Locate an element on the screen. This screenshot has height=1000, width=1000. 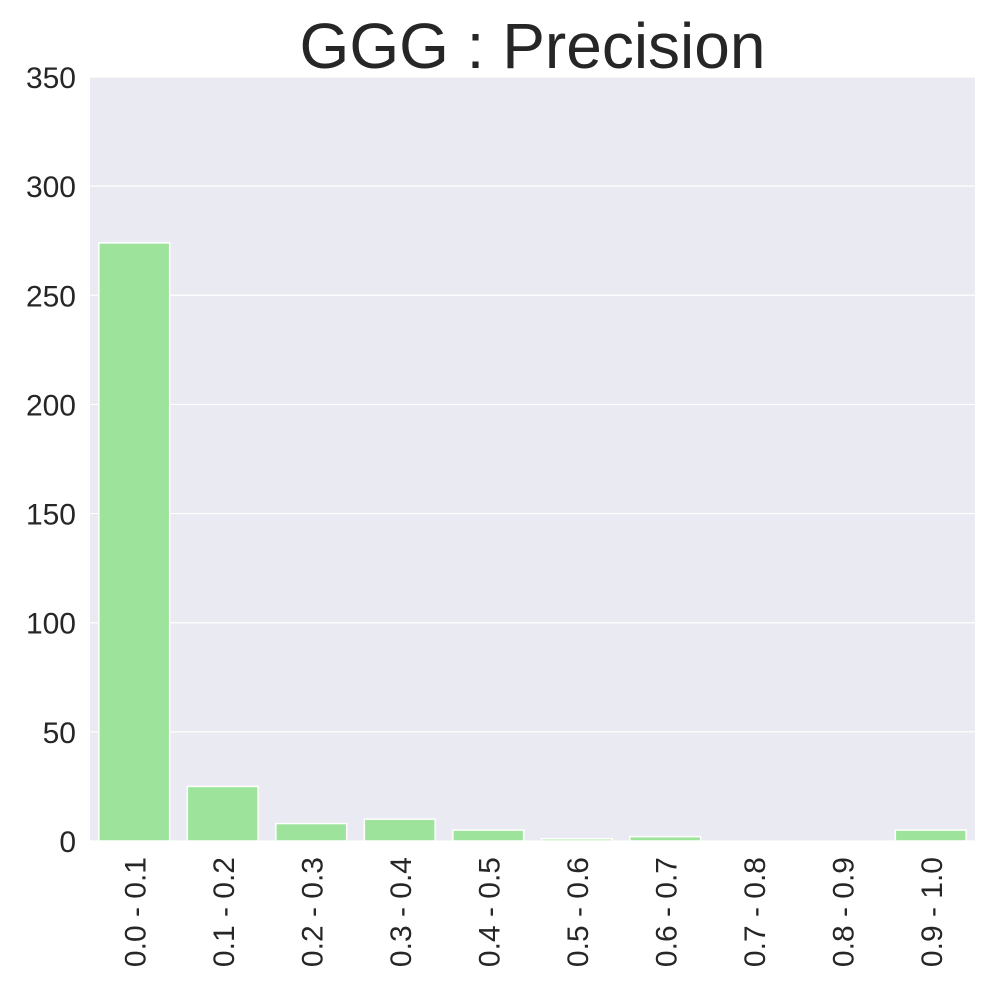
y-tick-label: 0 is located at coordinates (67, 842).